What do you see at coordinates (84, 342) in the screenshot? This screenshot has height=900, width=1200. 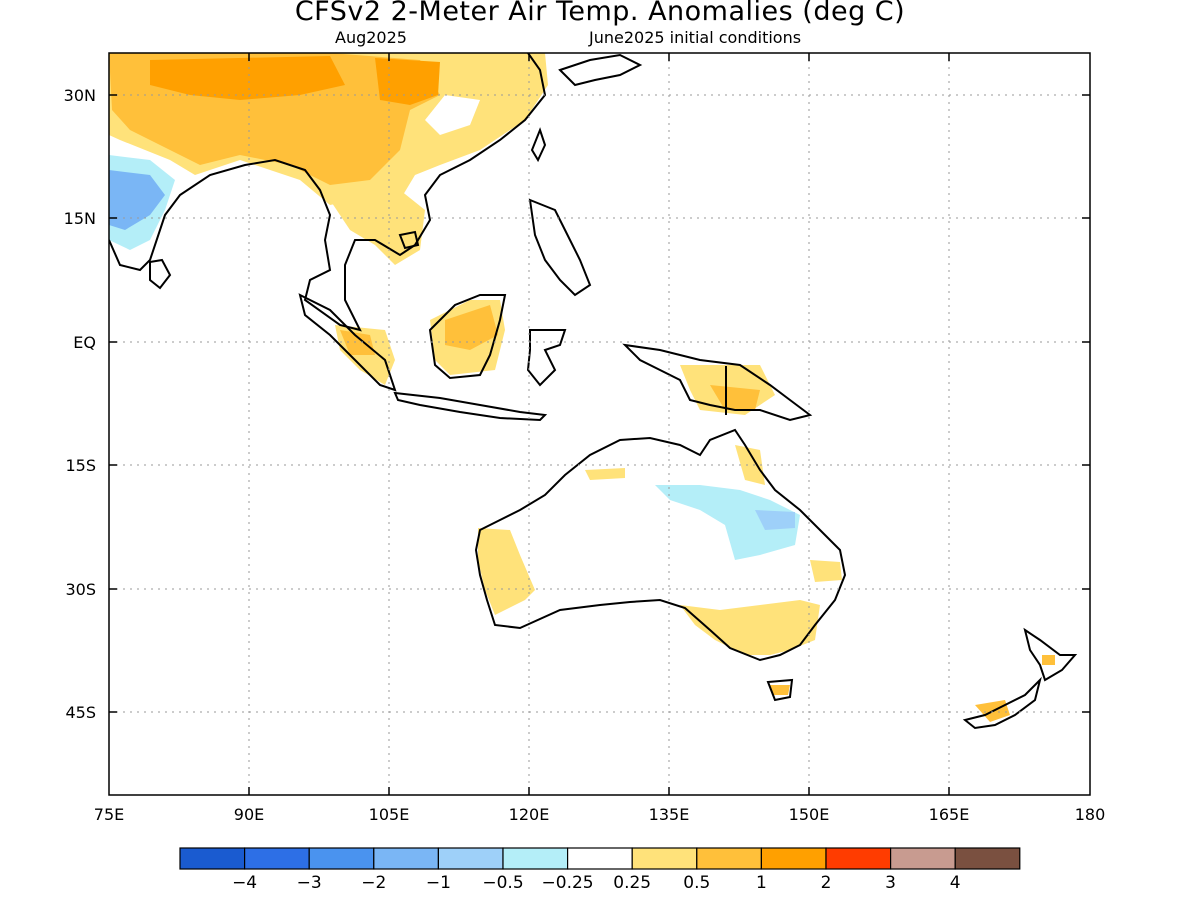 I see `lat-label: EQ` at bounding box center [84, 342].